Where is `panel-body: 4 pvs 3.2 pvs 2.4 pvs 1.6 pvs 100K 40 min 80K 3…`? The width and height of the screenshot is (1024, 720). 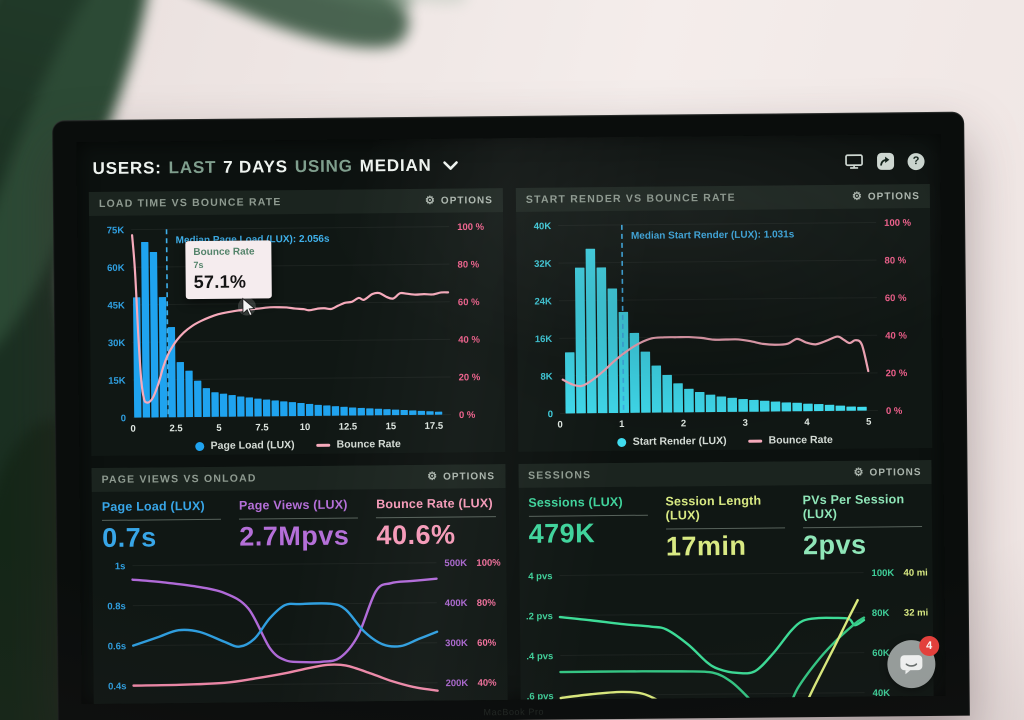
panel-body: 4 pvs 3.2 pvs 2.4 pvs 1.6 pvs 100K 40 min 80K 3… is located at coordinates (726, 629).